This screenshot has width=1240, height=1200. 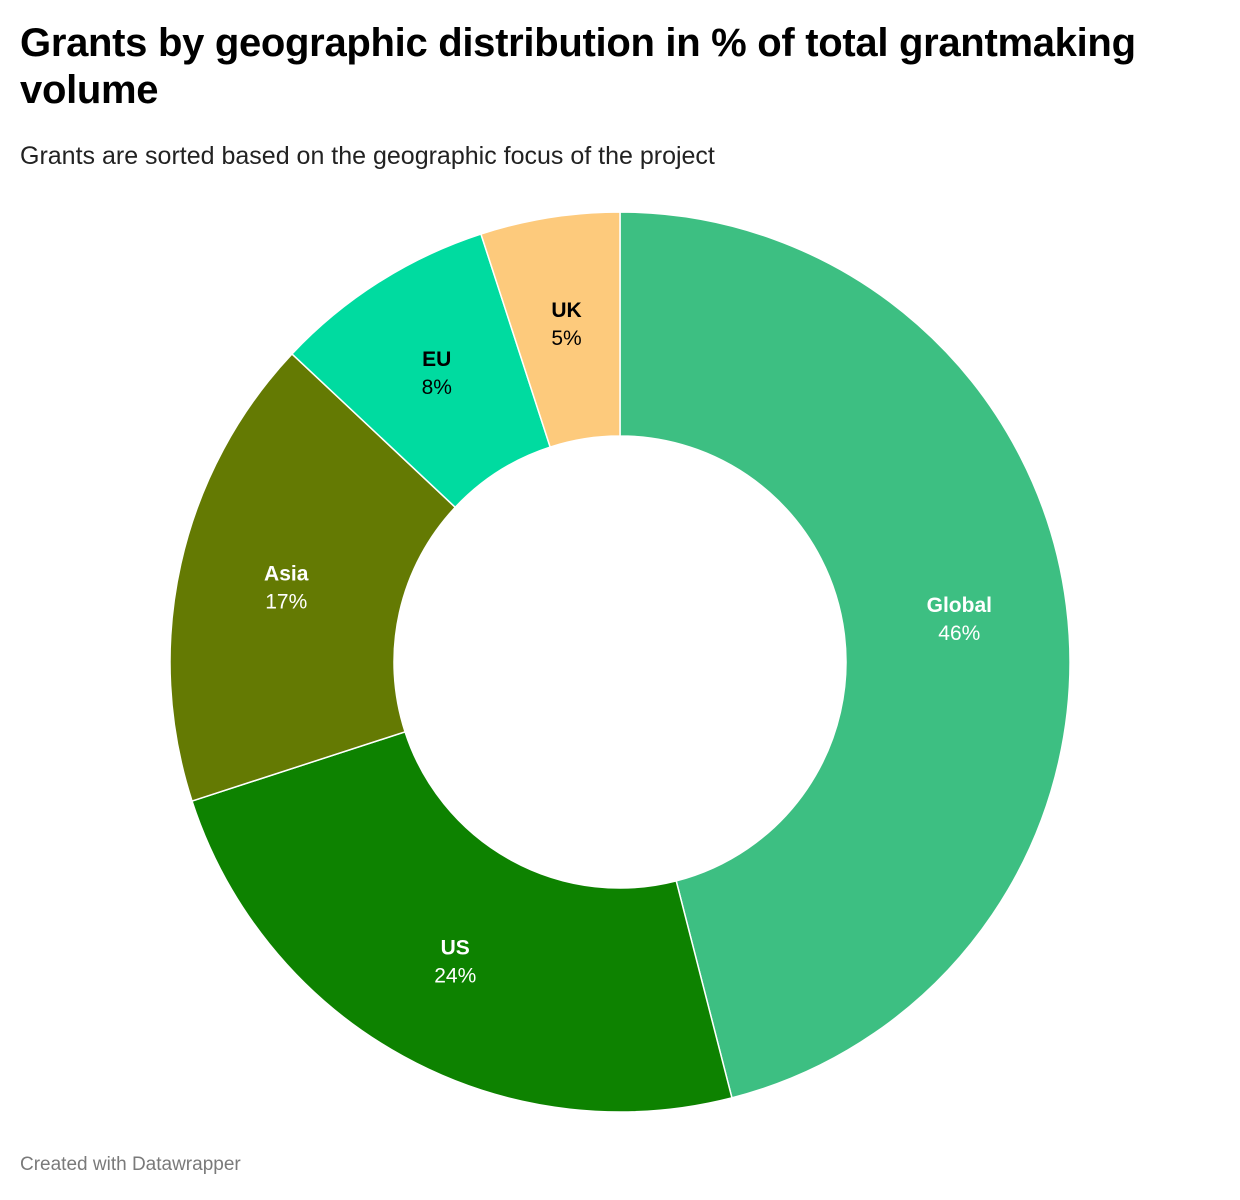 What do you see at coordinates (437, 387) in the screenshot?
I see `slice-value-eu: 8%` at bounding box center [437, 387].